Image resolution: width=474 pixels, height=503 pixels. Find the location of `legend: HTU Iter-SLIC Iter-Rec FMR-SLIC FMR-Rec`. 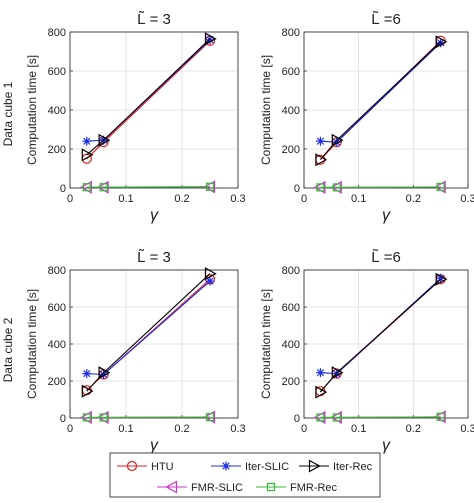

legend: HTU Iter-SLIC Iter-Rec FMR-SLIC FMR-Rec is located at coordinates (245, 475).